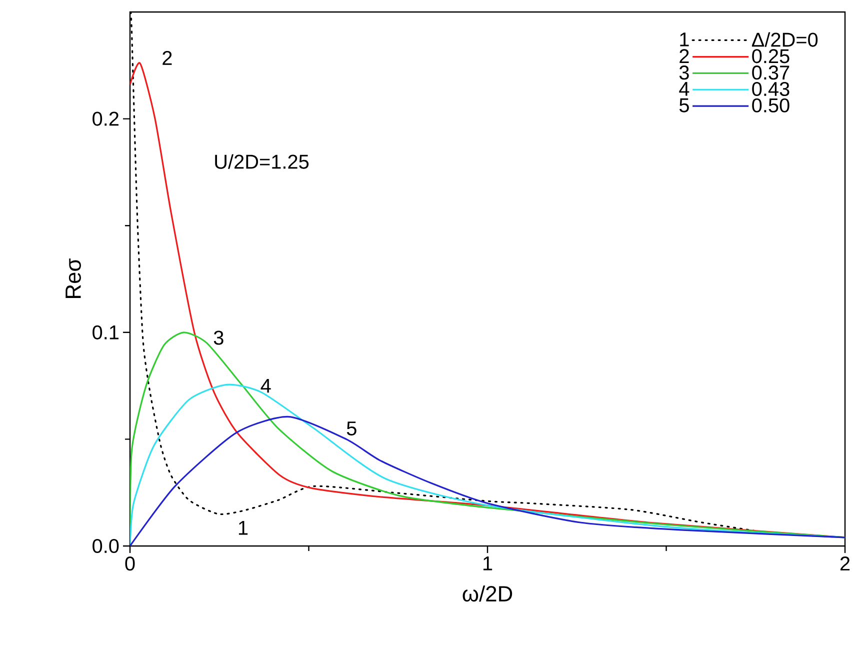 The width and height of the screenshot is (856, 649). Describe the element at coordinates (105, 332) in the screenshot. I see `y-tick-label: 0.1` at that location.